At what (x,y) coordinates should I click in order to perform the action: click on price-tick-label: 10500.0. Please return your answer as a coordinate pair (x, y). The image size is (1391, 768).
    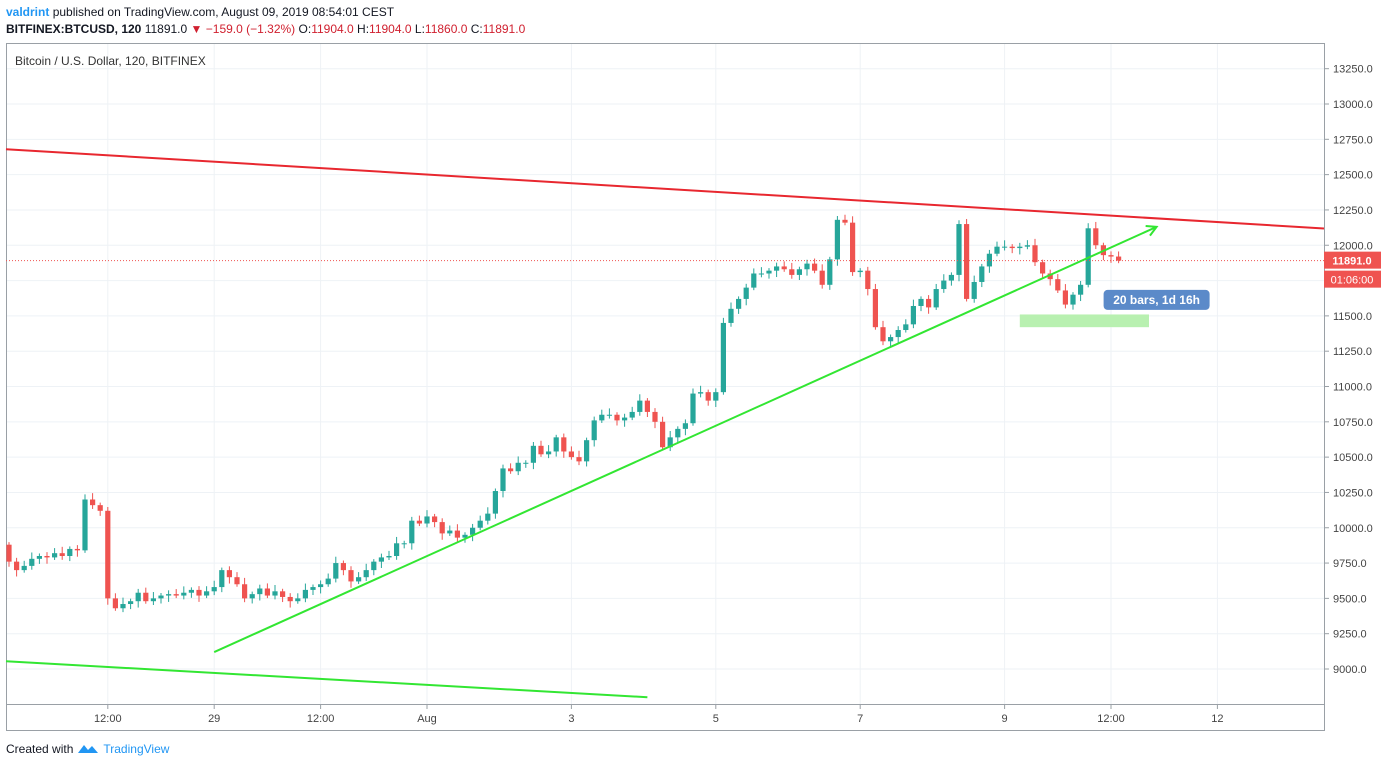
    Looking at the image, I should click on (1353, 458).